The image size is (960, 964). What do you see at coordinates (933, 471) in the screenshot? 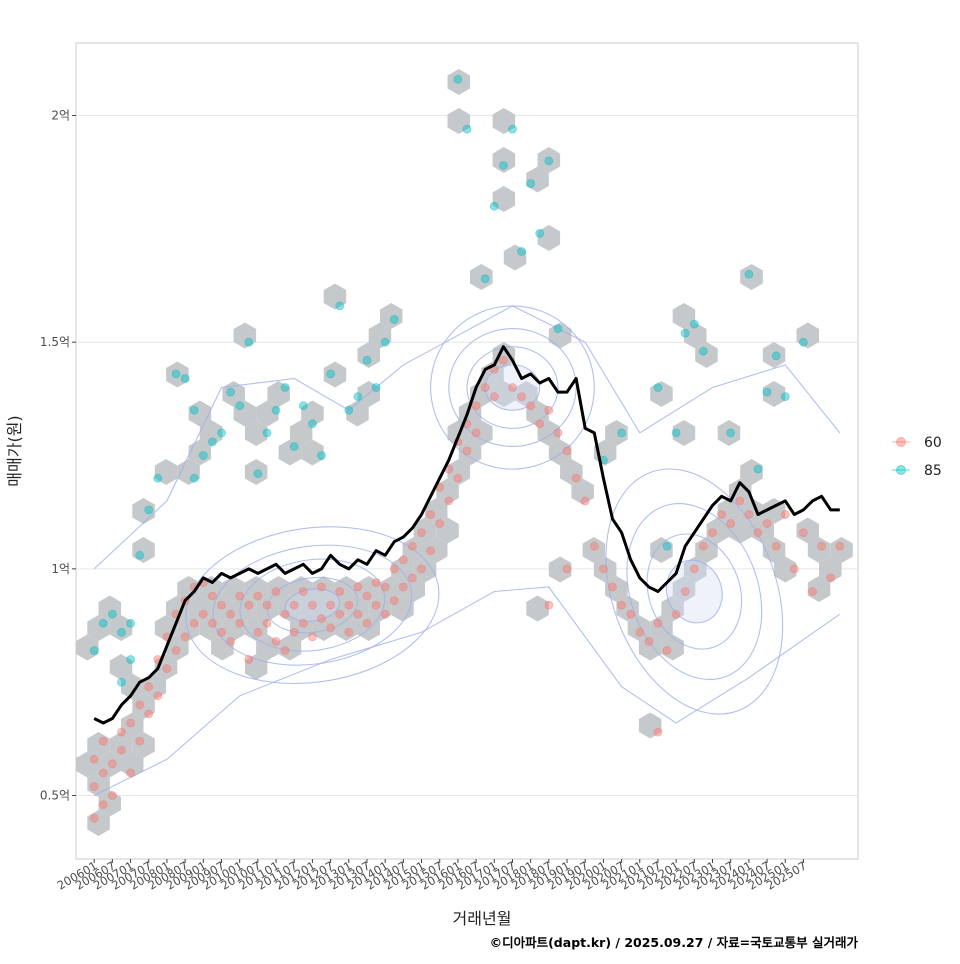
I see `legend-label: 85` at bounding box center [933, 471].